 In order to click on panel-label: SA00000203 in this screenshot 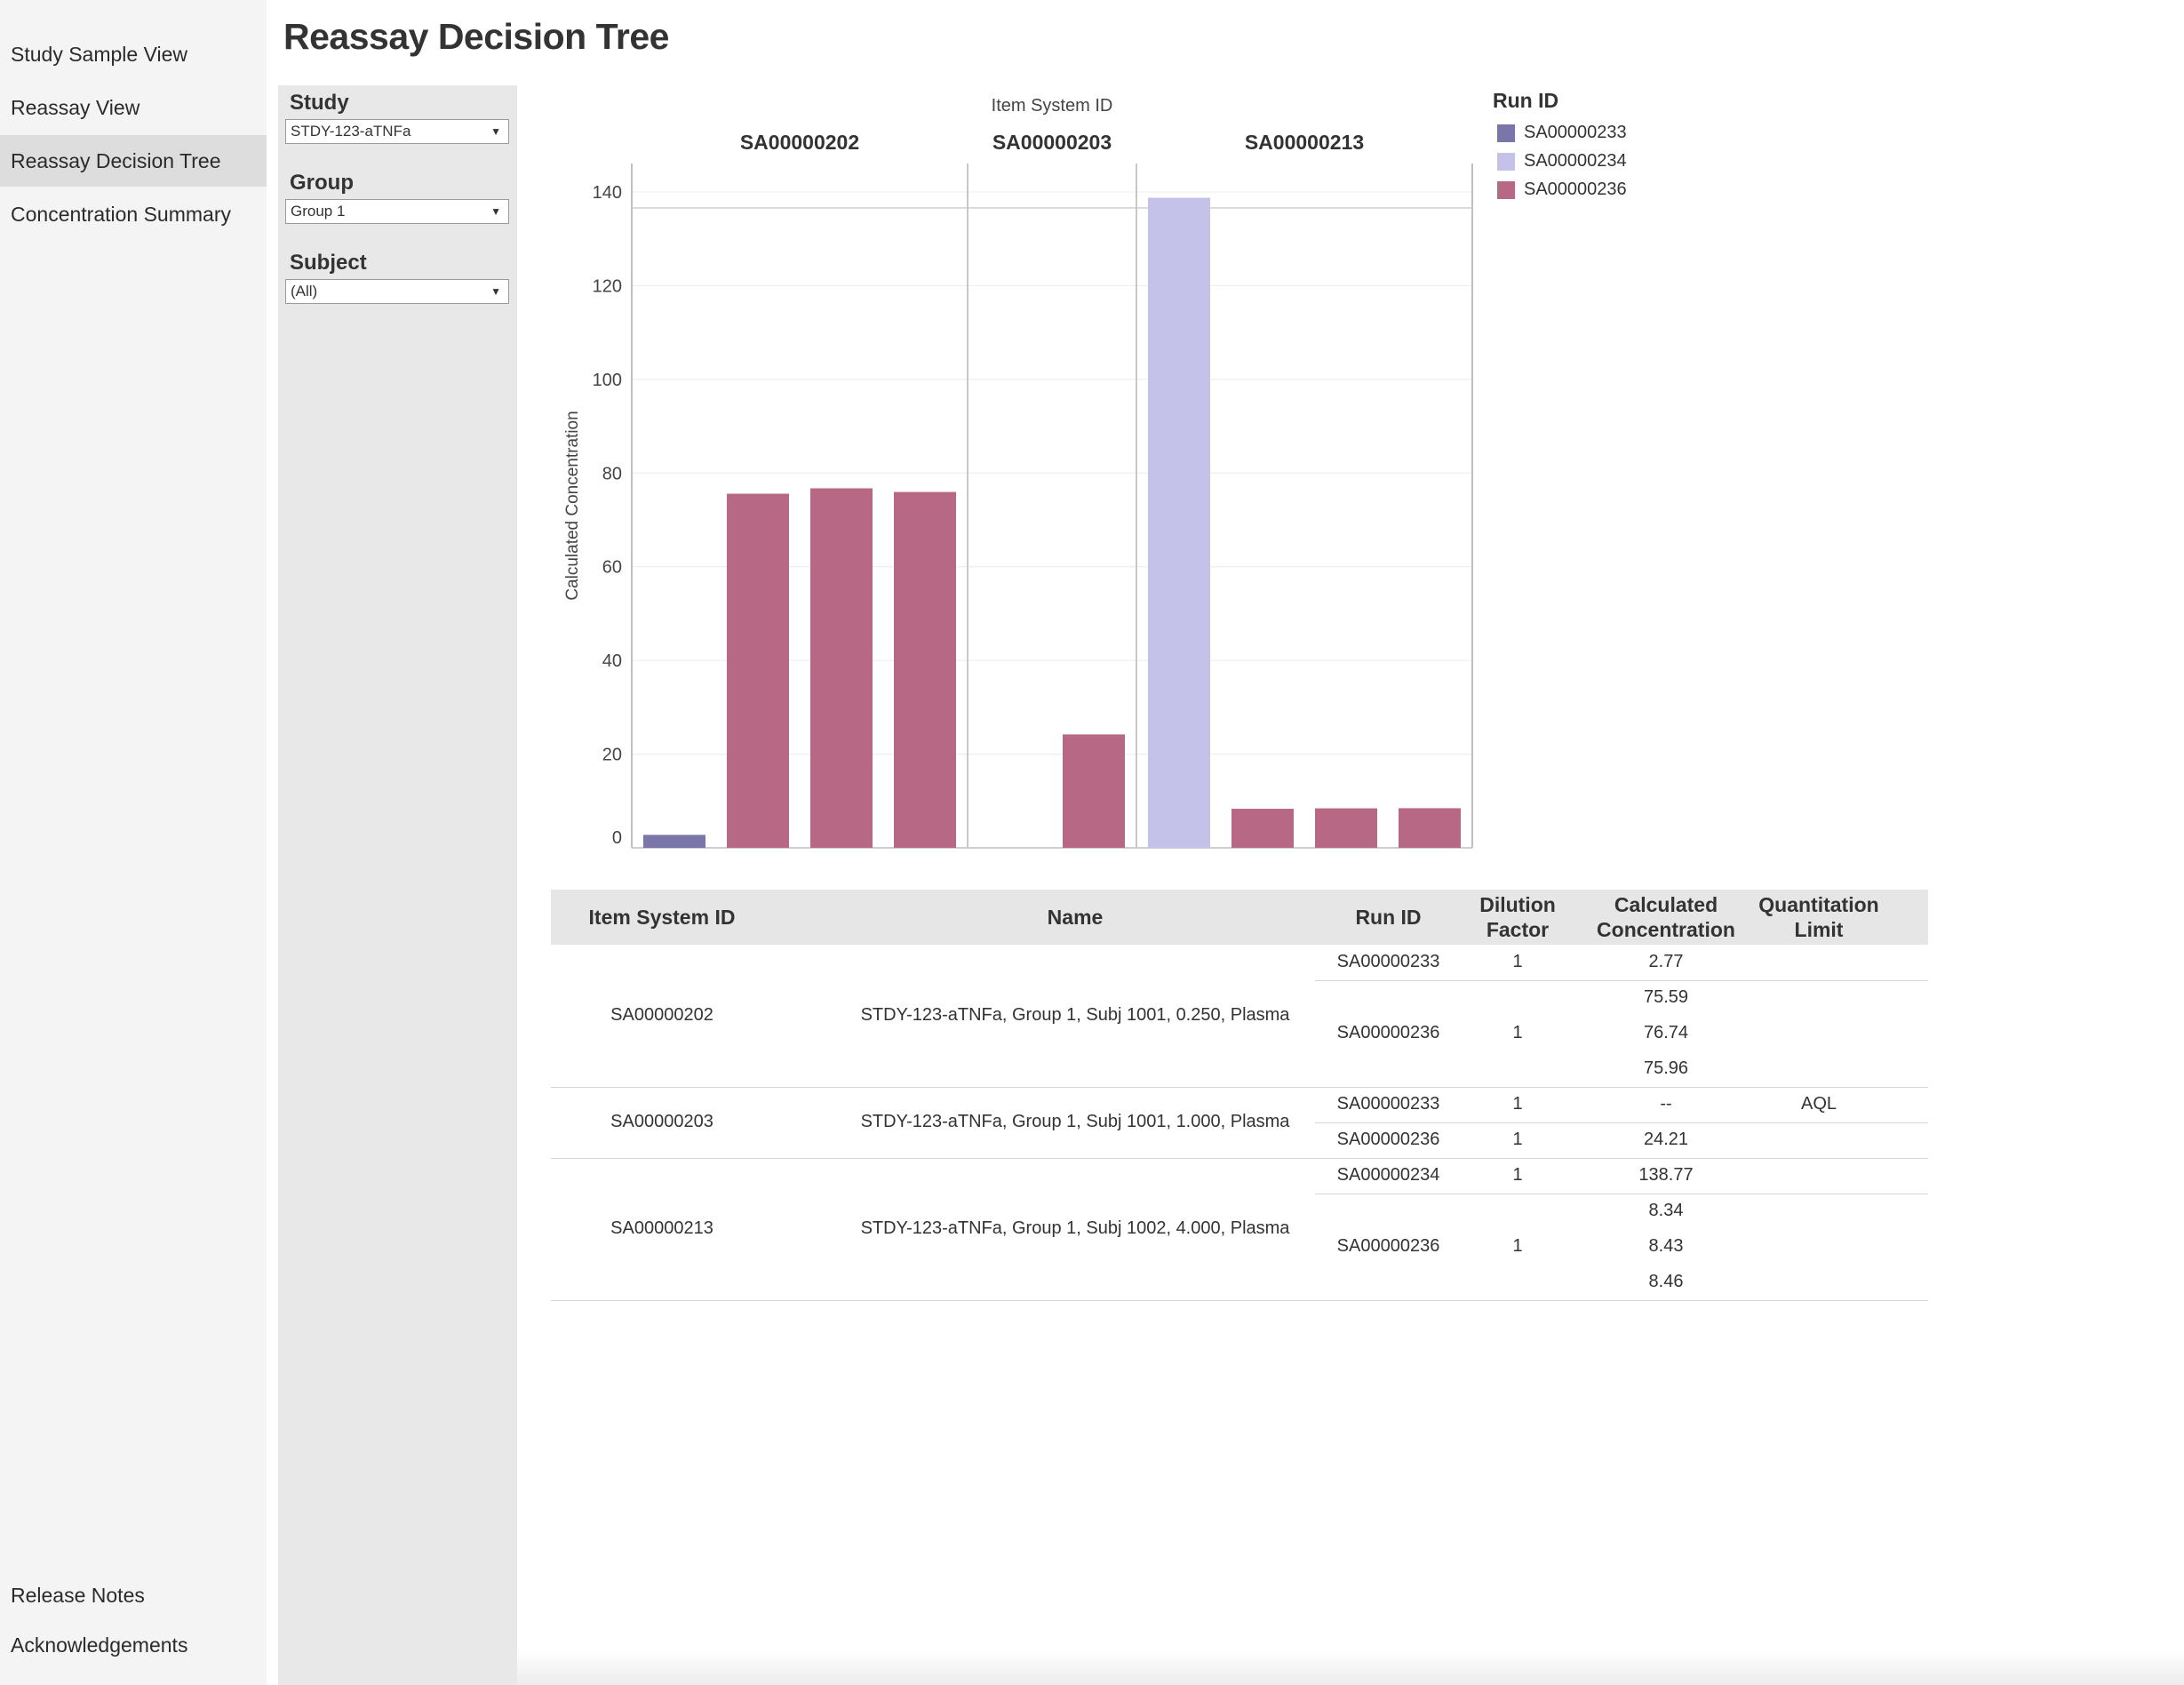, I will do `click(1052, 142)`.